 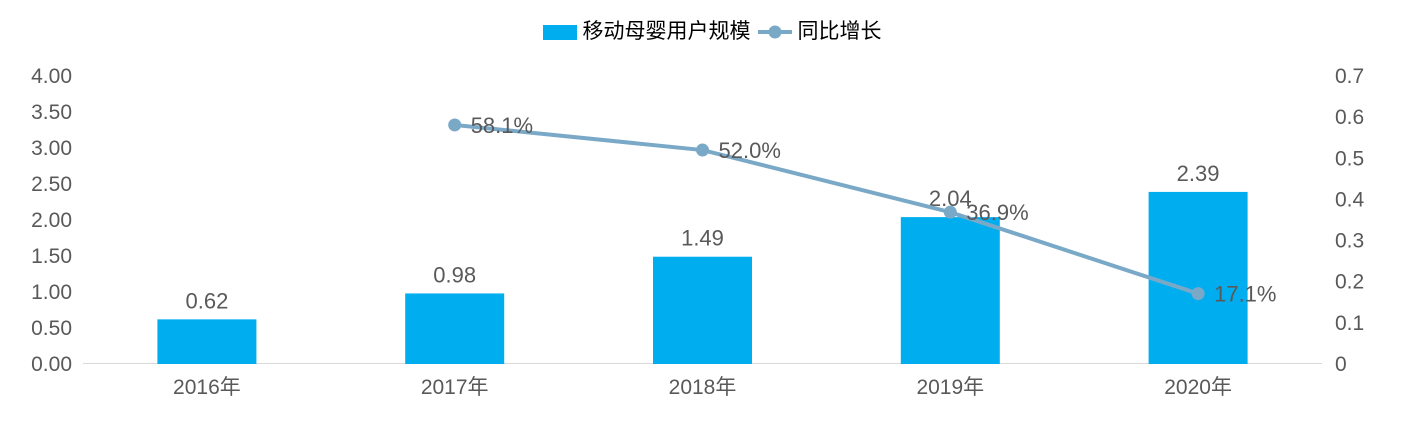 I want to click on left-axis-tick-label: 2.00, so click(x=51, y=220).